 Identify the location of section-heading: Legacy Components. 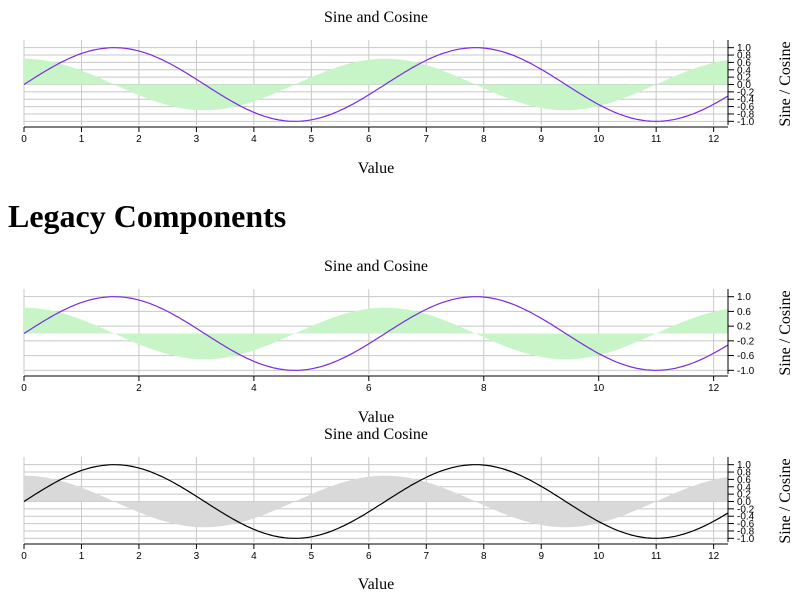
(147, 216).